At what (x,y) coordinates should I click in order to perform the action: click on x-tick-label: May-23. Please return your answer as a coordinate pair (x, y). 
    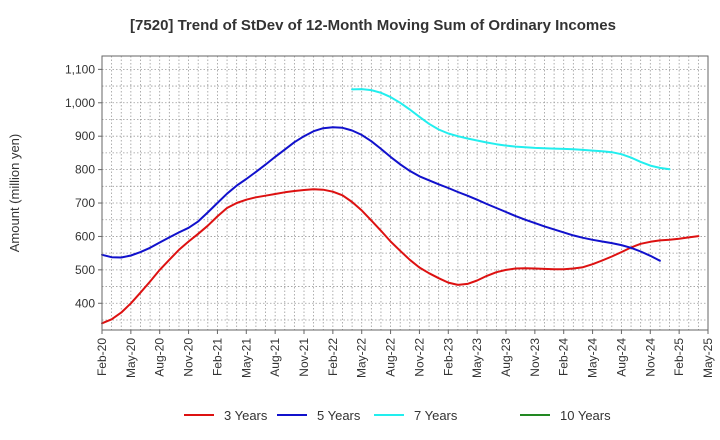
    Looking at the image, I should click on (477, 358).